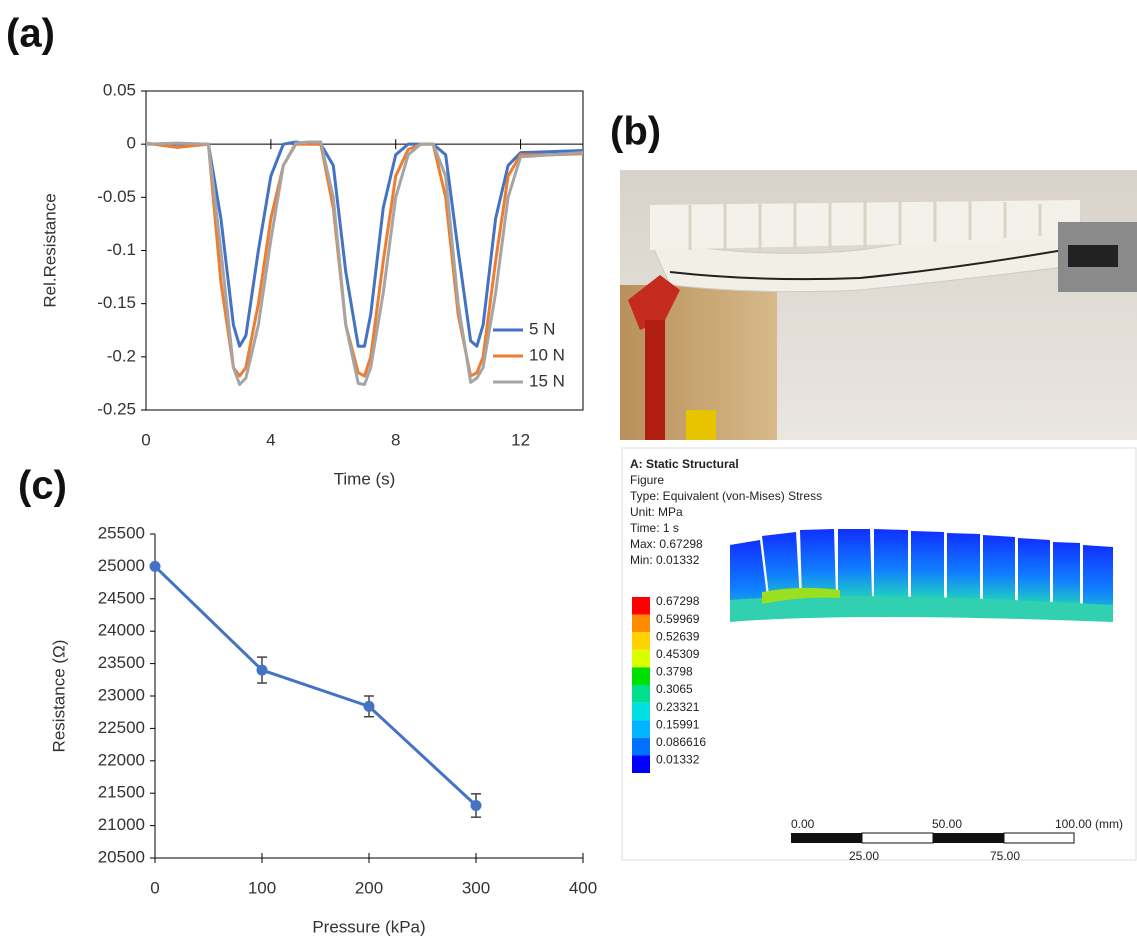 The width and height of the screenshot is (1137, 941). What do you see at coordinates (1089, 824) in the screenshot?
I see `scale-label: 100.00 (mm)` at bounding box center [1089, 824].